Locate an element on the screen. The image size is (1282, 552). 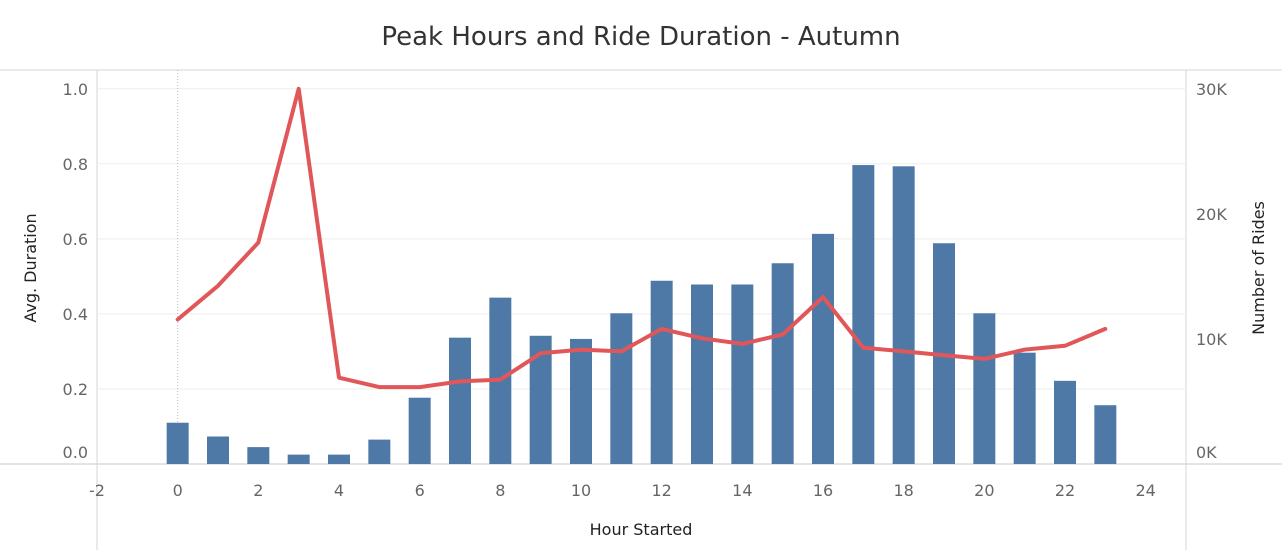
x-tick-label: 10 is located at coordinates (581, 490).